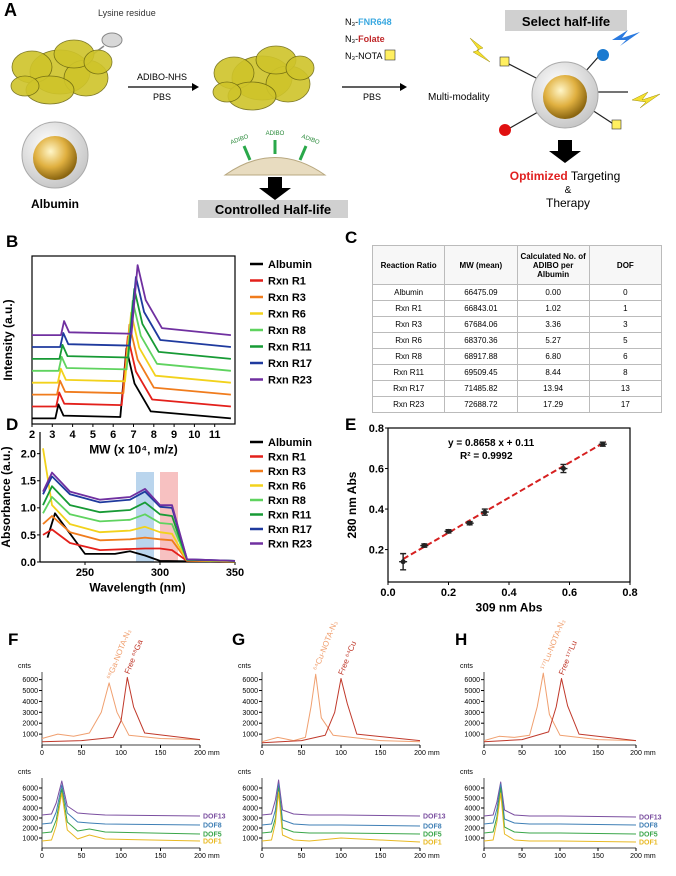 The height and width of the screenshot is (876, 676). What do you see at coordinates (325, 645) in the screenshot?
I see `peak-label: ⁶⁴Cu-NOTA-N₃` at bounding box center [325, 645].